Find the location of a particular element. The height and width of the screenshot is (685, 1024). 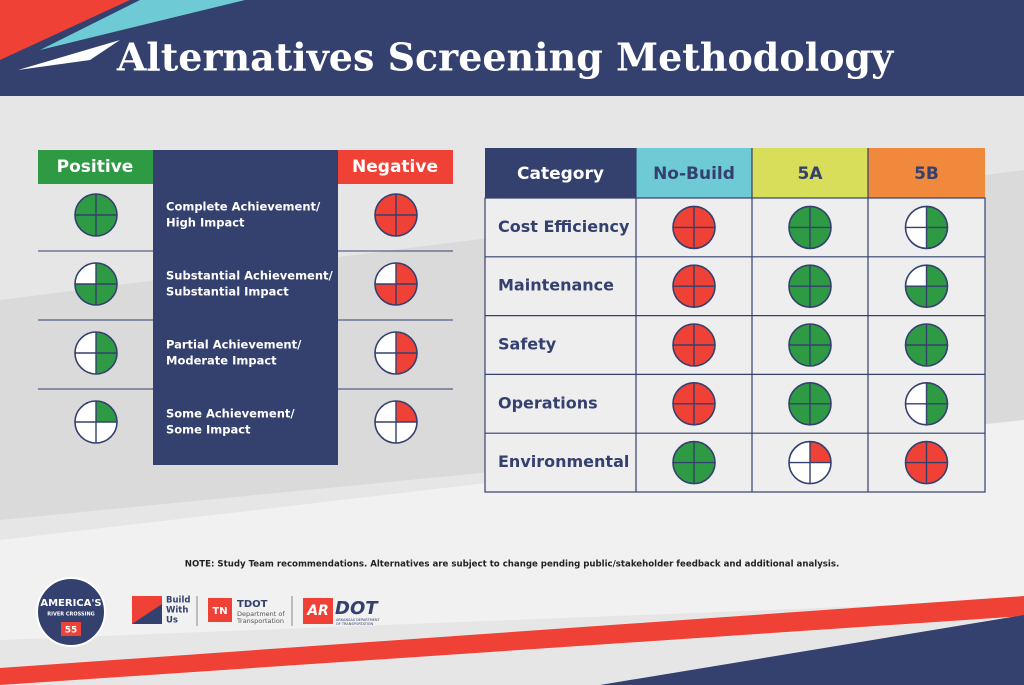

positive-header is located at coordinates (95, 167).